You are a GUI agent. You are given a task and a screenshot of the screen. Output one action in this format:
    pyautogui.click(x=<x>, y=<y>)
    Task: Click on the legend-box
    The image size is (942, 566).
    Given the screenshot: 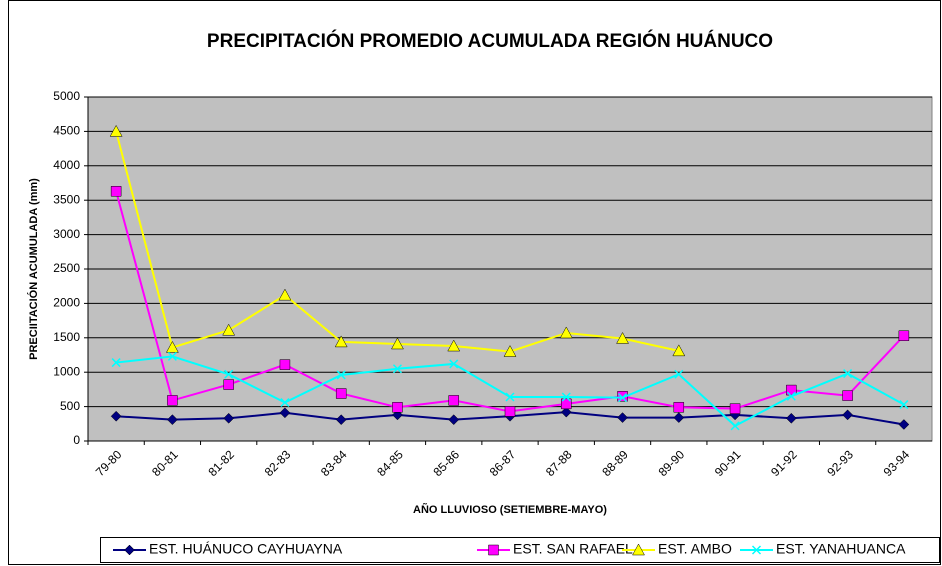 What is the action you would take?
    pyautogui.click(x=520, y=550)
    